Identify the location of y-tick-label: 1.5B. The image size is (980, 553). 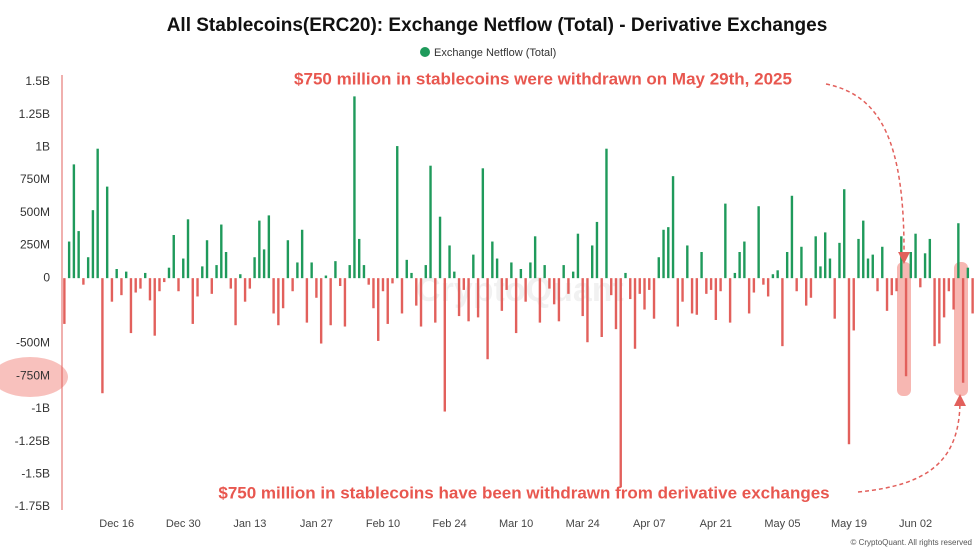
(37, 81).